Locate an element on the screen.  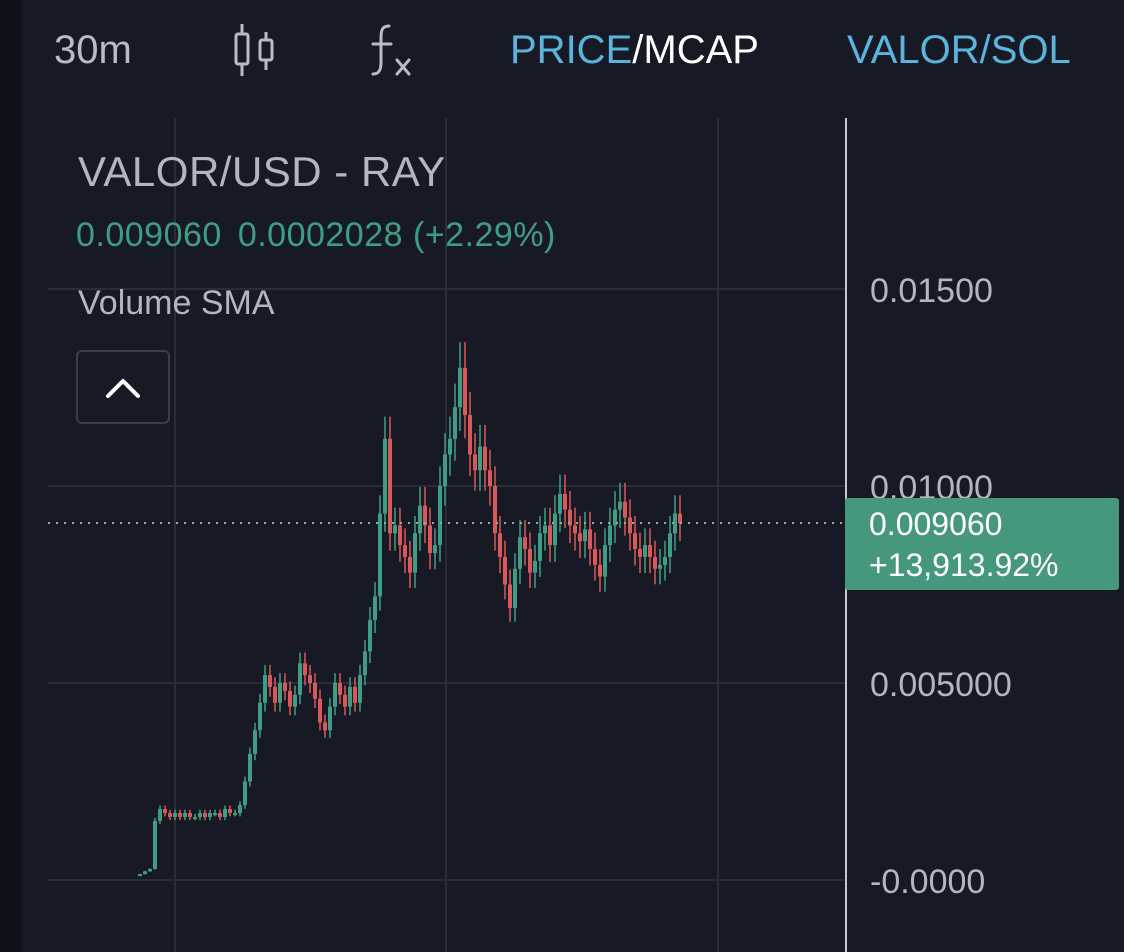
interval-button: 30m is located at coordinates (93, 50).